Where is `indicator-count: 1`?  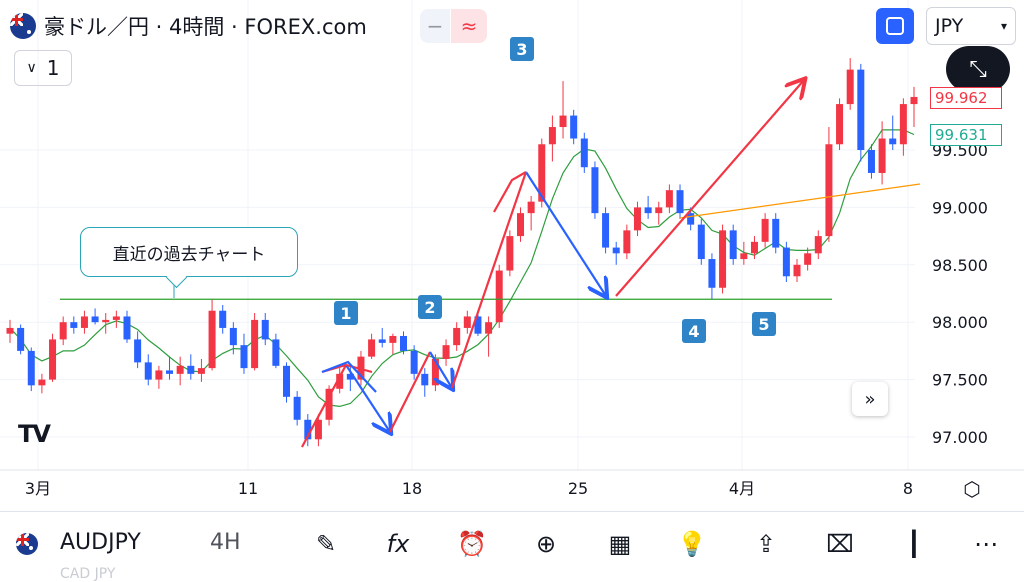 indicator-count: 1 is located at coordinates (53, 68).